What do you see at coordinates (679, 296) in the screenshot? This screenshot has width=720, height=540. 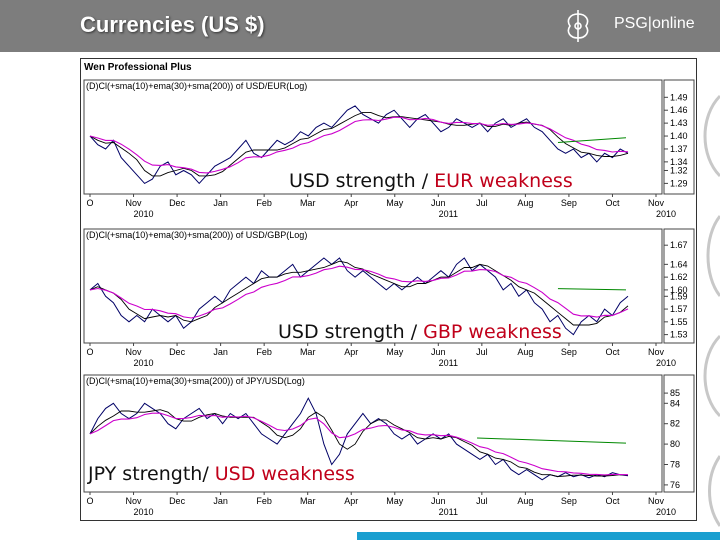 I see `y-tick-label: 1.59` at bounding box center [679, 296].